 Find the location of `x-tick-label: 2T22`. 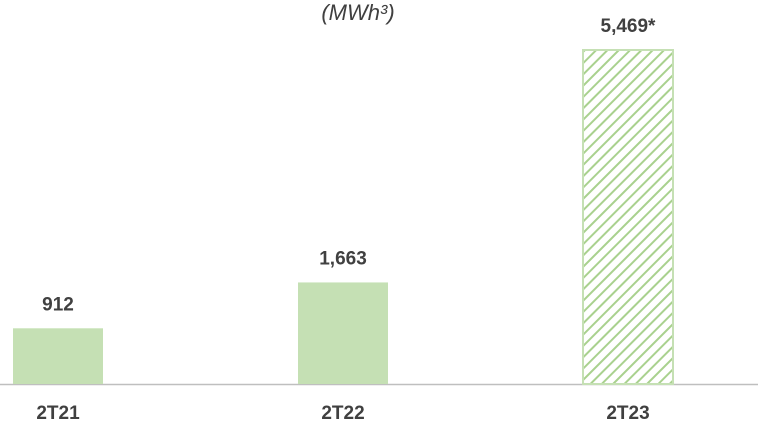

x-tick-label: 2T22 is located at coordinates (342, 413).